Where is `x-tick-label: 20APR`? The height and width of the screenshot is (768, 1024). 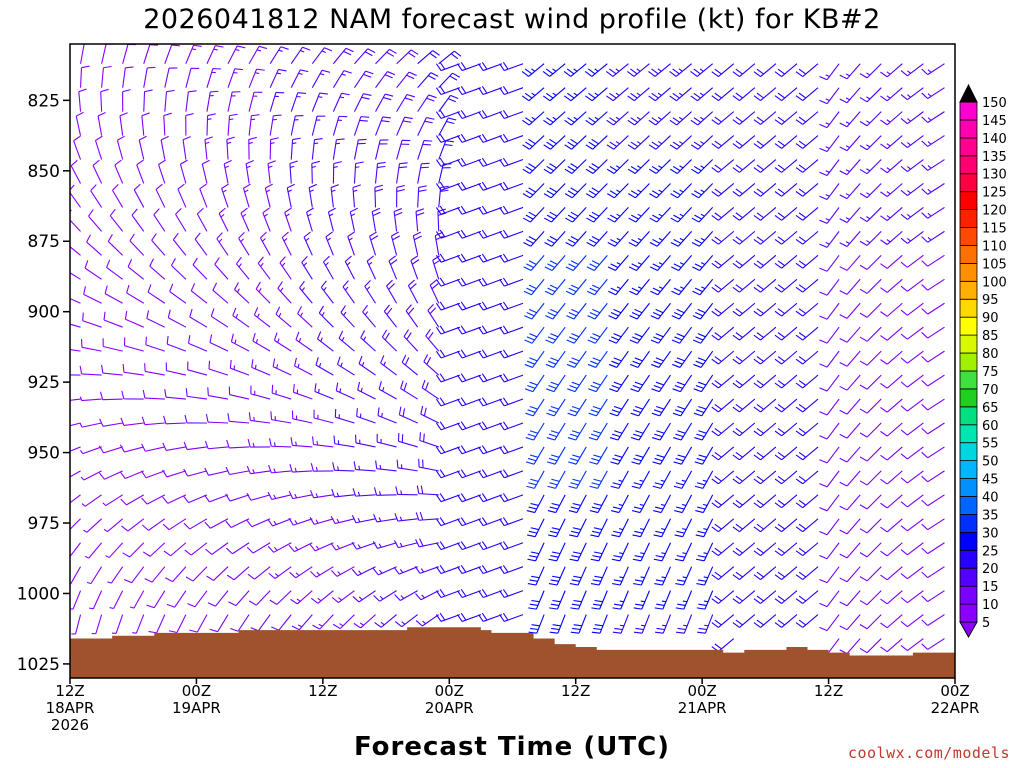
x-tick-label: 20APR is located at coordinates (449, 708).